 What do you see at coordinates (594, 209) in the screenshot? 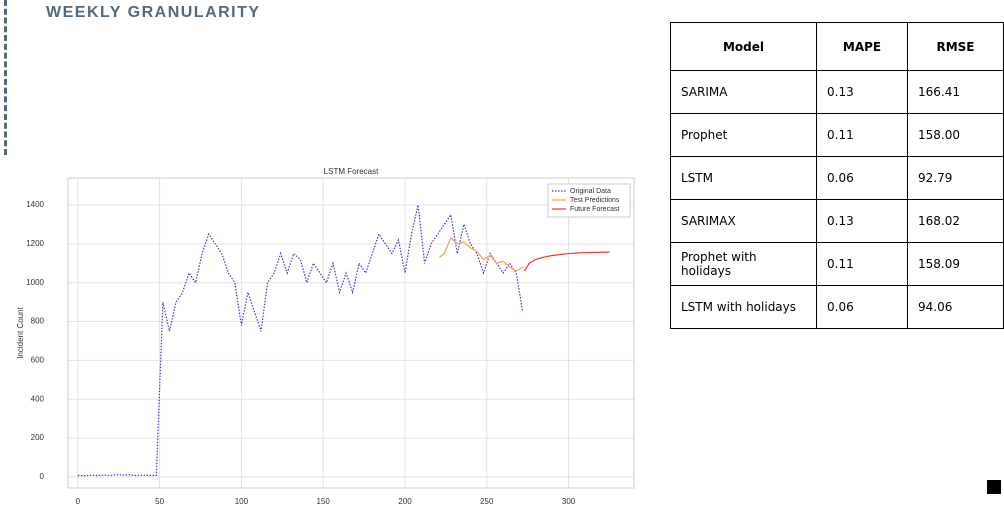
I see `legend-label: Future Forecast` at bounding box center [594, 209].